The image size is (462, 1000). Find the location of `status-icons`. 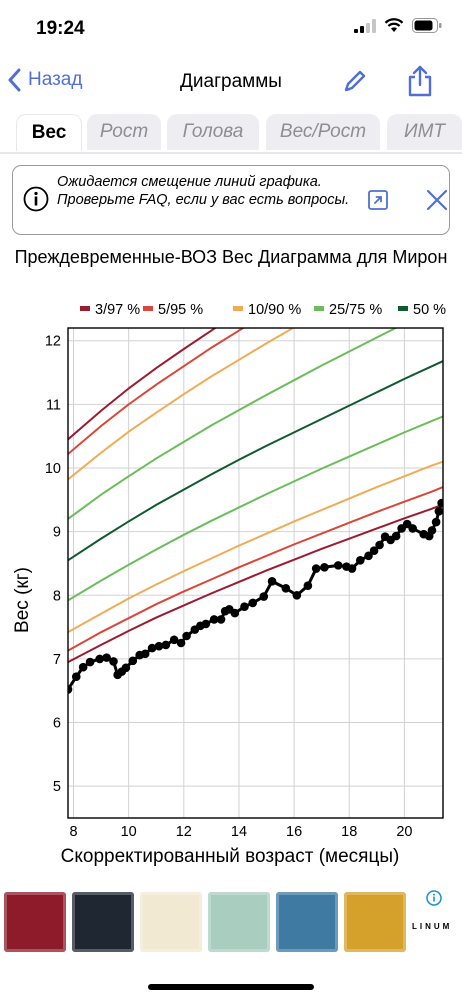

status-icons is located at coordinates (398, 25).